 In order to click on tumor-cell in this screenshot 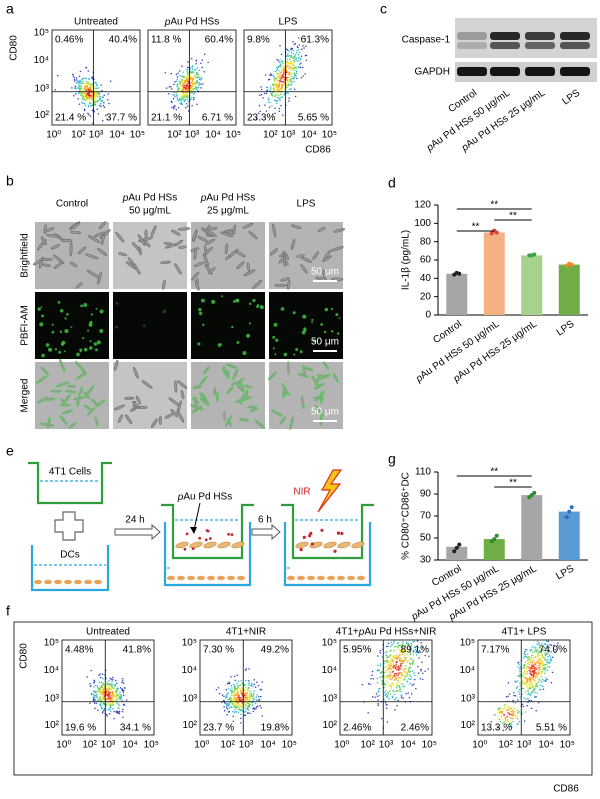, I will do `click(210, 545)`.